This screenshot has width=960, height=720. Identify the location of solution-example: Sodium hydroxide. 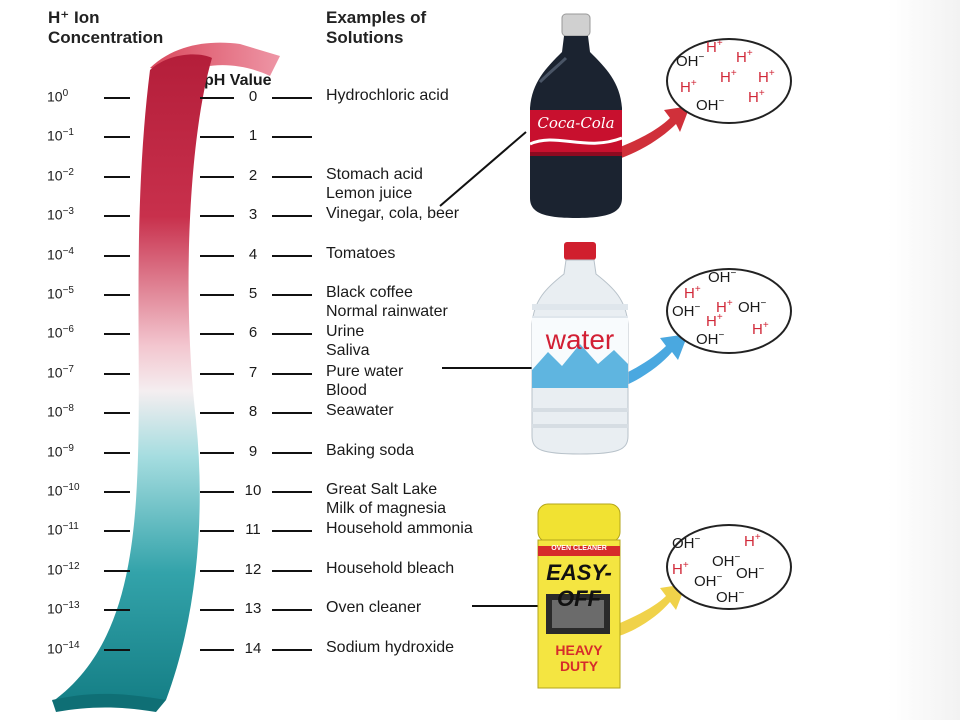
(390, 647).